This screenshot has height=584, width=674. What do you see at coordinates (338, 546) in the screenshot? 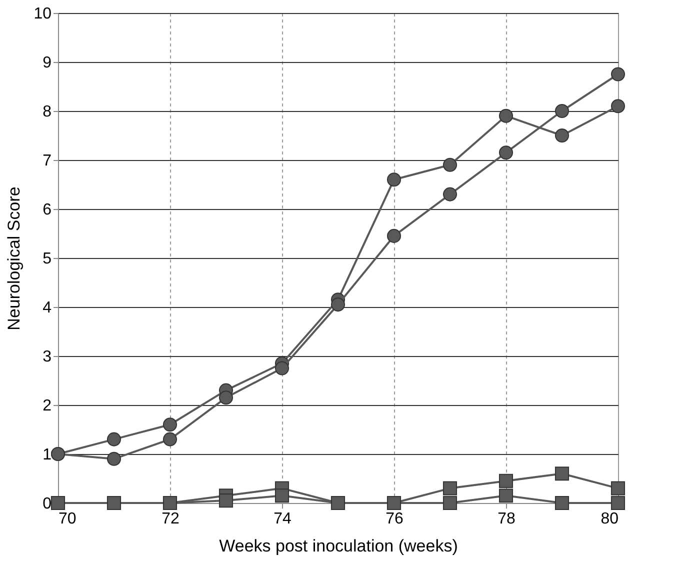
I see `x-axis-title: Weeks post inoculation (weeks)` at bounding box center [338, 546].